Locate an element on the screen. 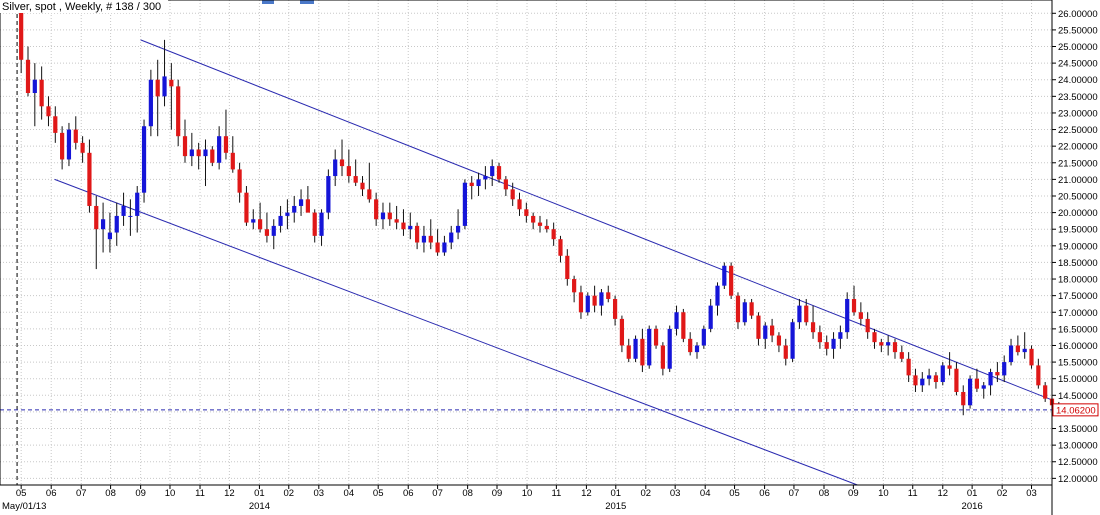 Image resolution: width=1100 pixels, height=515 pixels. x-tick-label: 08 is located at coordinates (824, 493).